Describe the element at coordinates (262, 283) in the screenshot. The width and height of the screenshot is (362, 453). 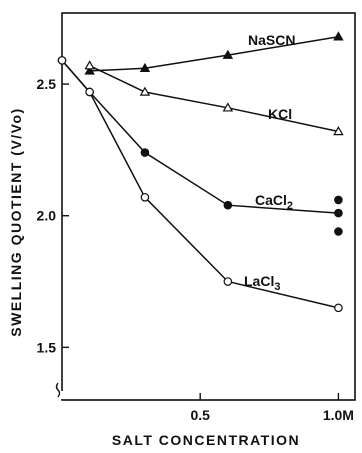
I see `lacl3-label: LaCl3` at that location.